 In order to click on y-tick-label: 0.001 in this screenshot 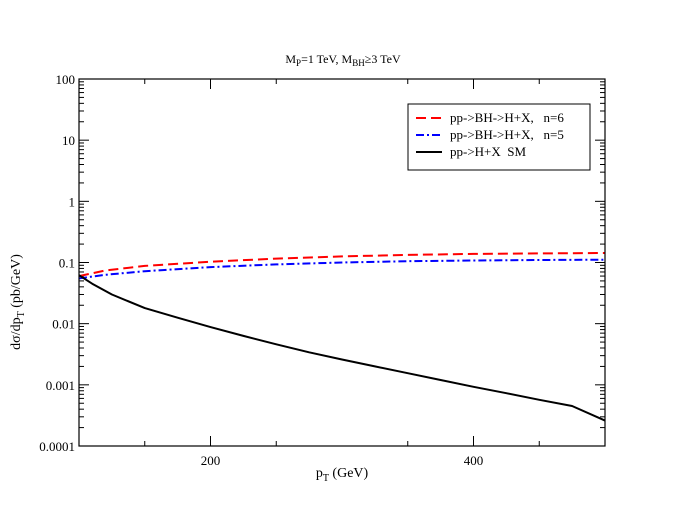, I will do `click(60, 385)`.